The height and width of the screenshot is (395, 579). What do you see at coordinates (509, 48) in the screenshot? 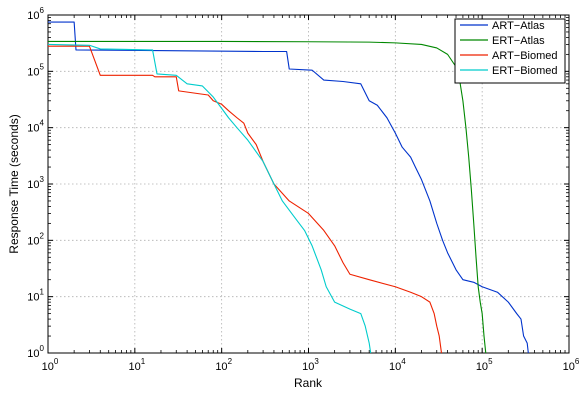
I see `legend-items: ART−Atlas ERT−Atlas ART−Biomed ERT−Biomed` at bounding box center [509, 48].